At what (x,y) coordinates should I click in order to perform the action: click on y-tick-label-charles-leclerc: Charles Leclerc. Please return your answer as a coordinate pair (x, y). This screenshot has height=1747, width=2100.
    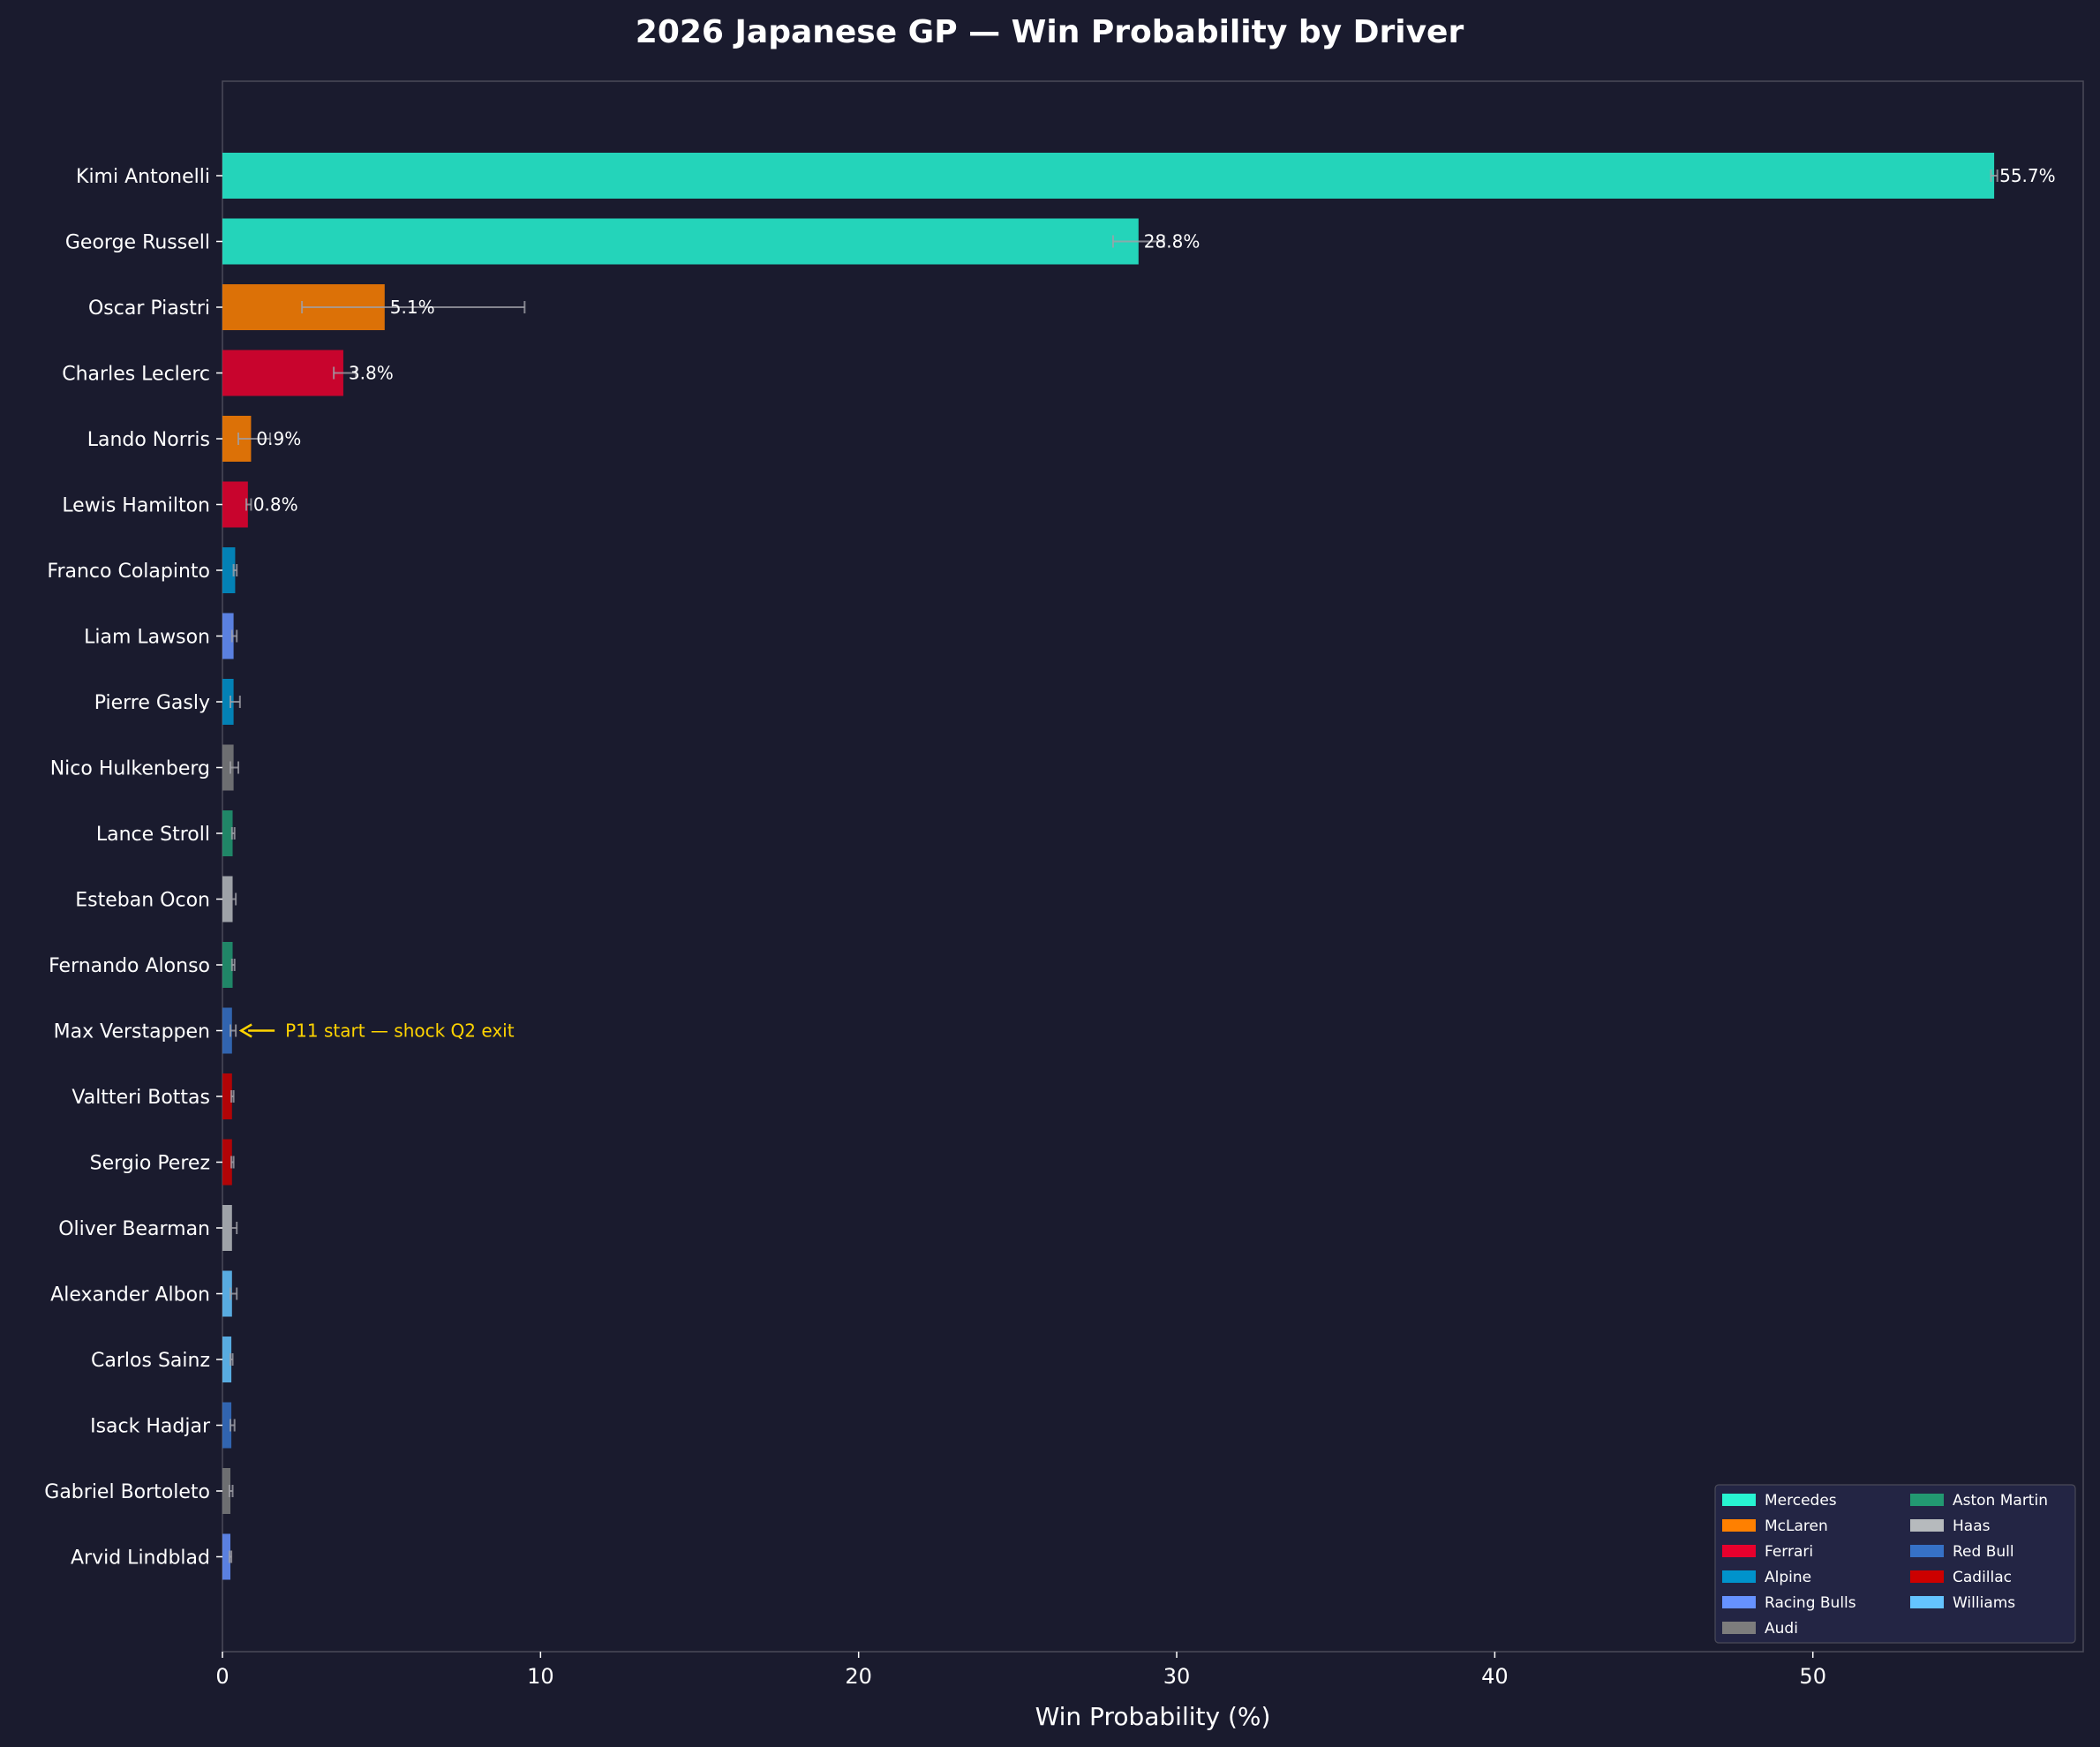
    Looking at the image, I should click on (136, 375).